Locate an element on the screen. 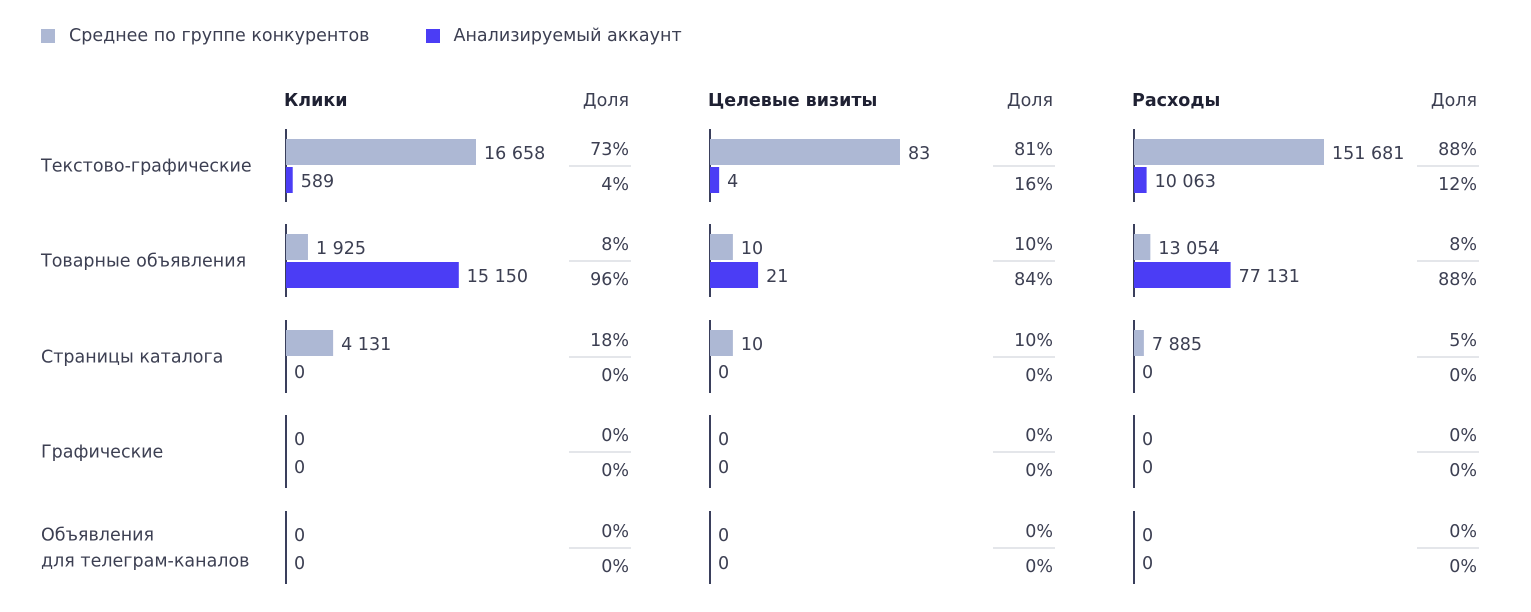 The image size is (1531, 612). value-label-competitors: 83 is located at coordinates (919, 154).